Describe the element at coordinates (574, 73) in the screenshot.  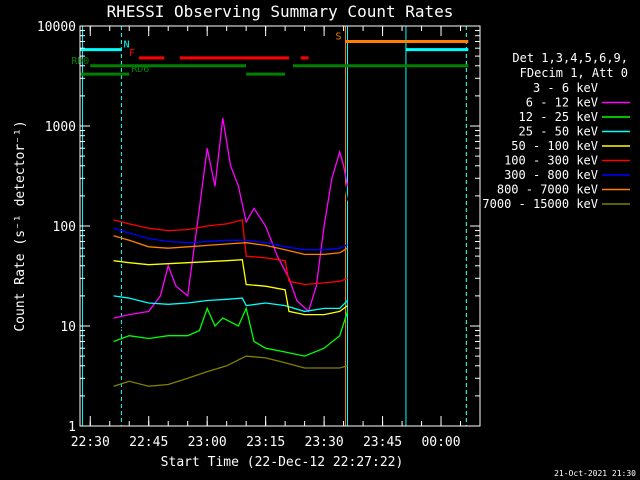
I see `legend-header-line-2: FDecim 1, Att 0` at that location.